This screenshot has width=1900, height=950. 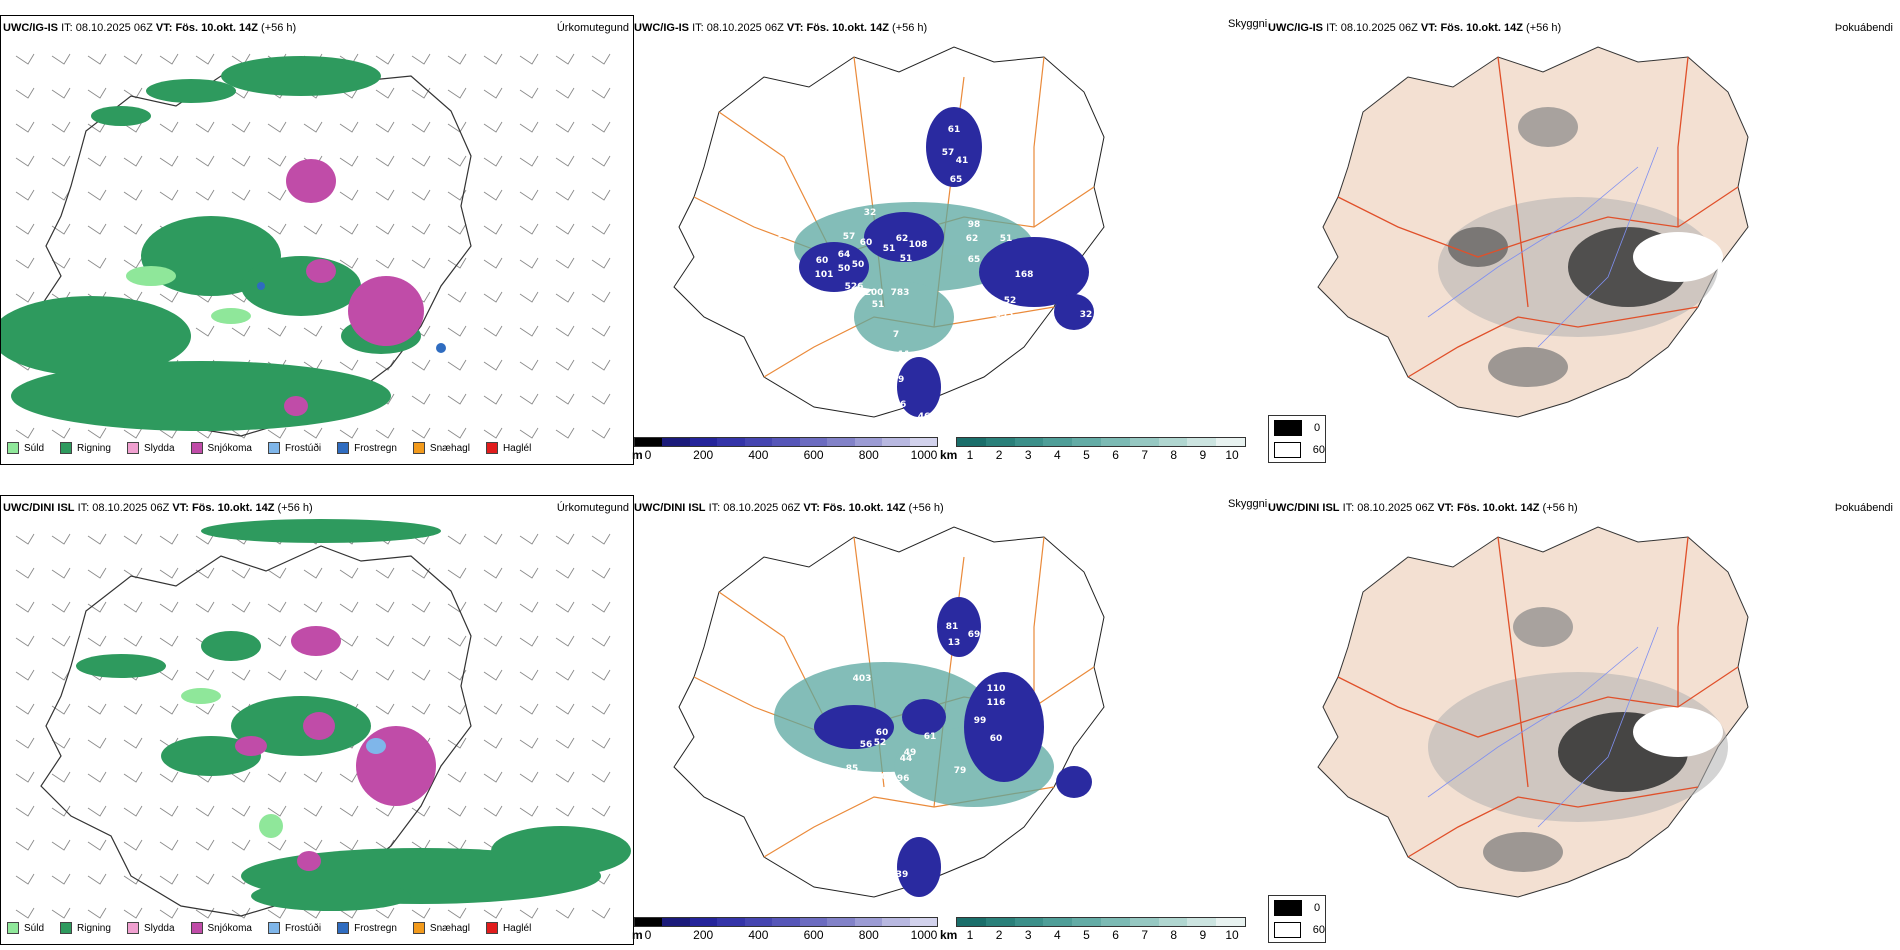 What do you see at coordinates (960, 771) in the screenshot?
I see `cloud-base-label: 79` at bounding box center [960, 771].